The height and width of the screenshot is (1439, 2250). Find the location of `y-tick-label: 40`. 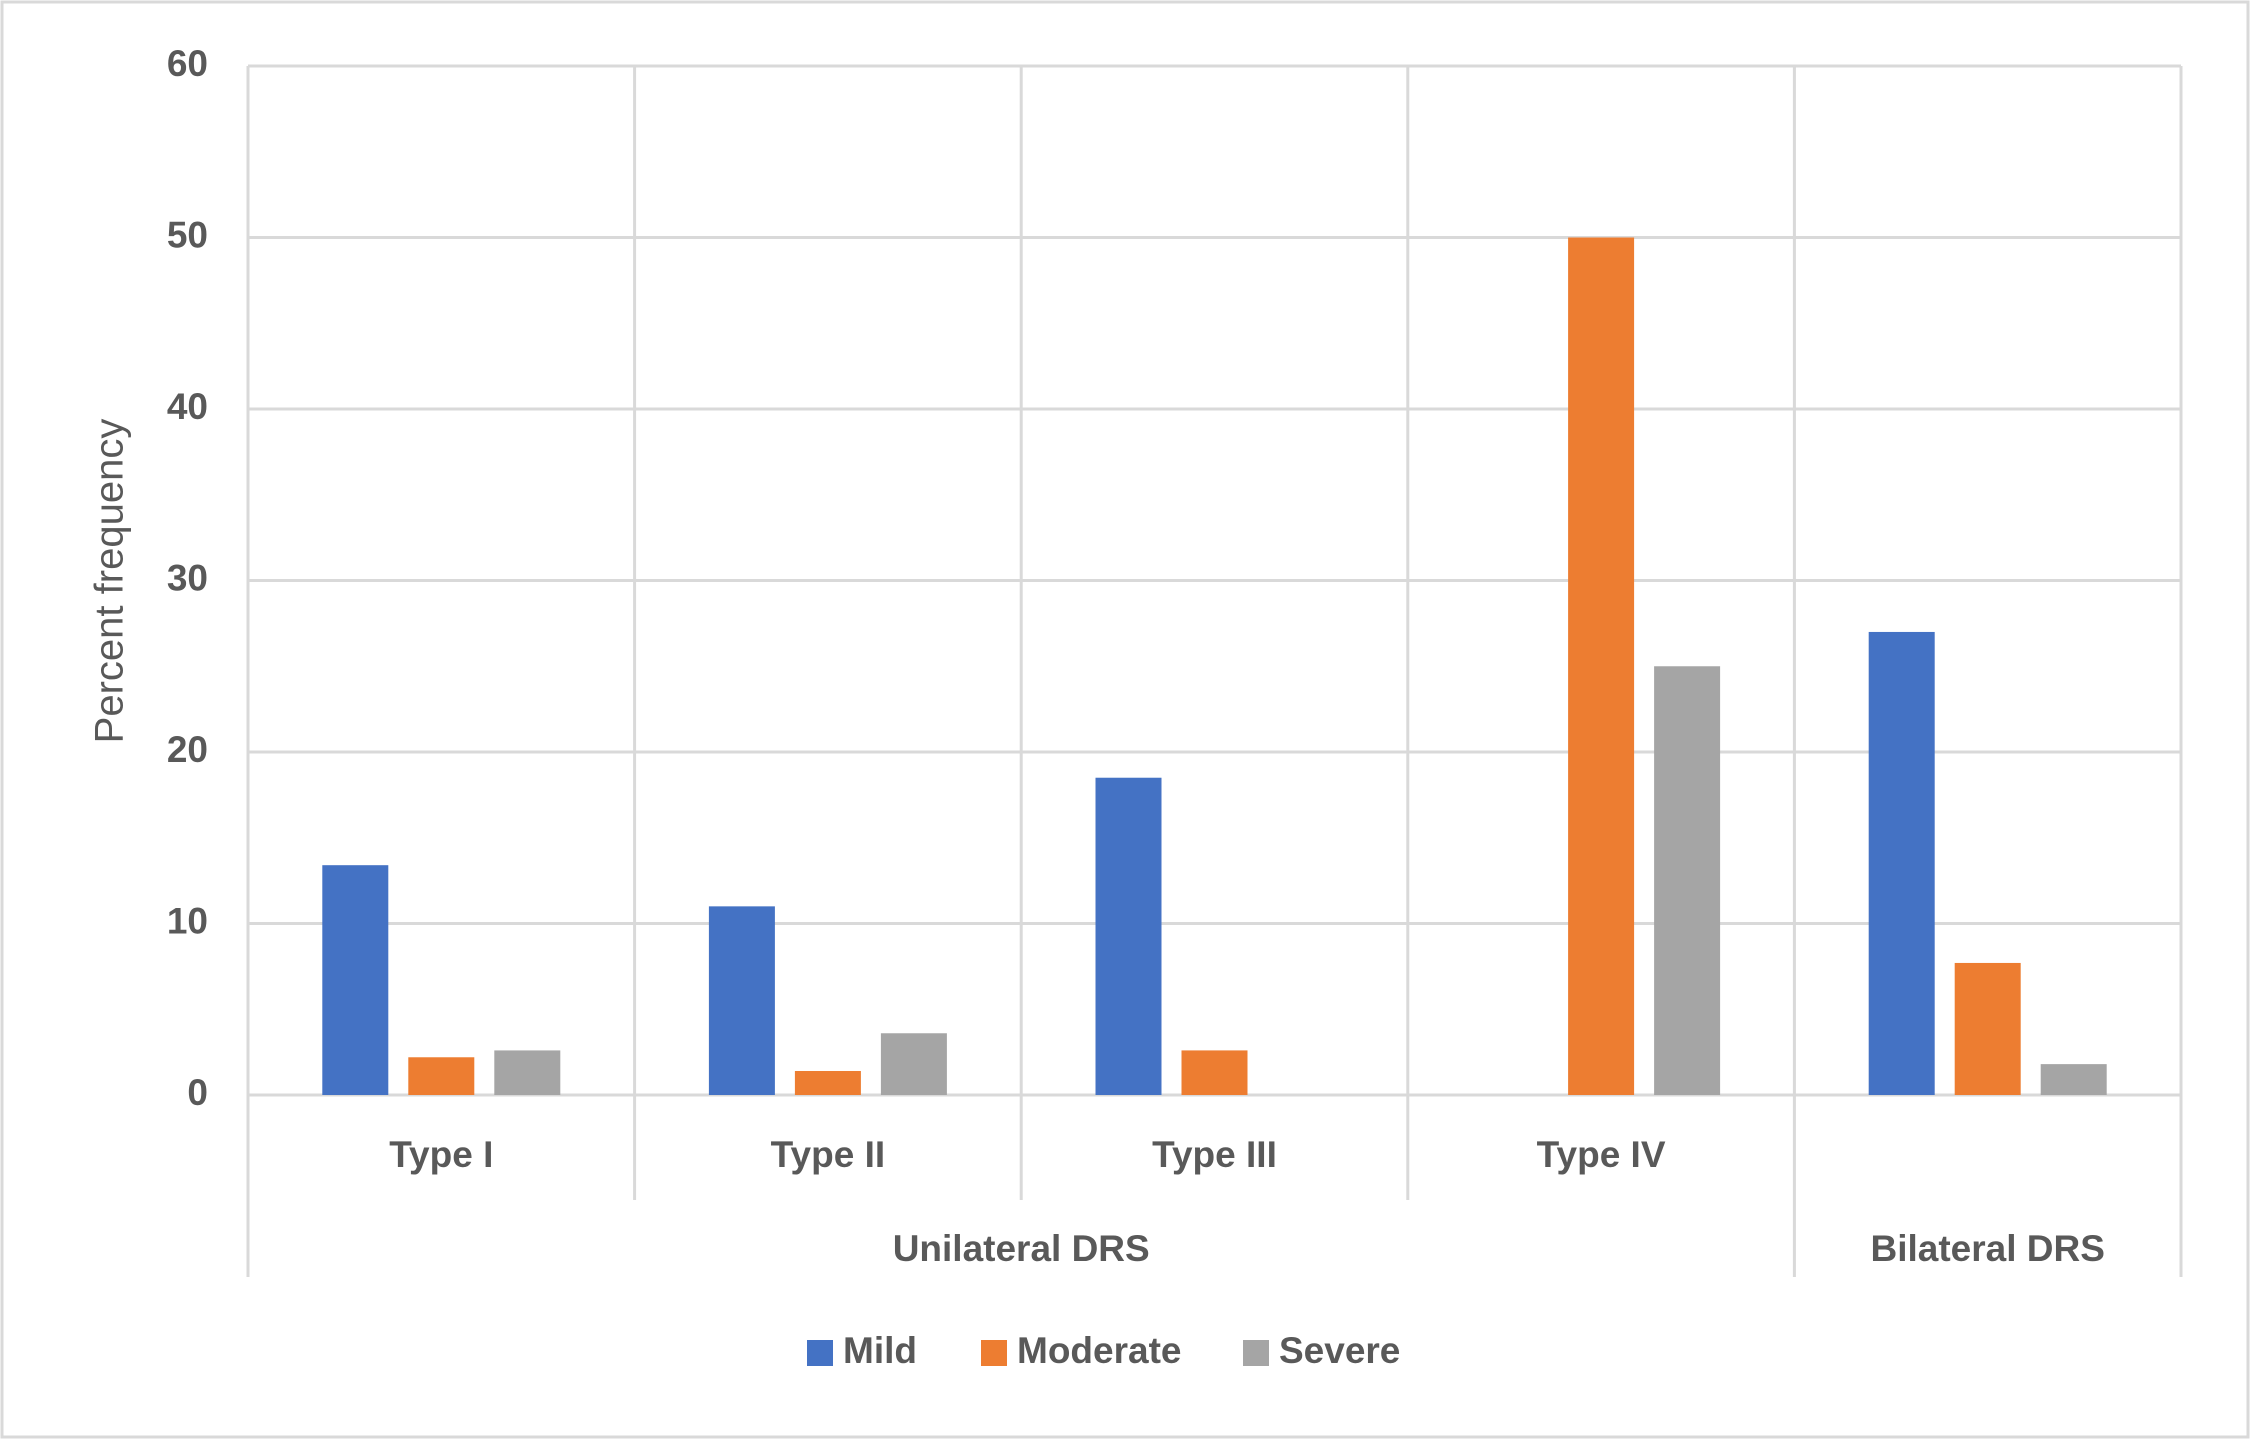

y-tick-label: 40 is located at coordinates (187, 406).